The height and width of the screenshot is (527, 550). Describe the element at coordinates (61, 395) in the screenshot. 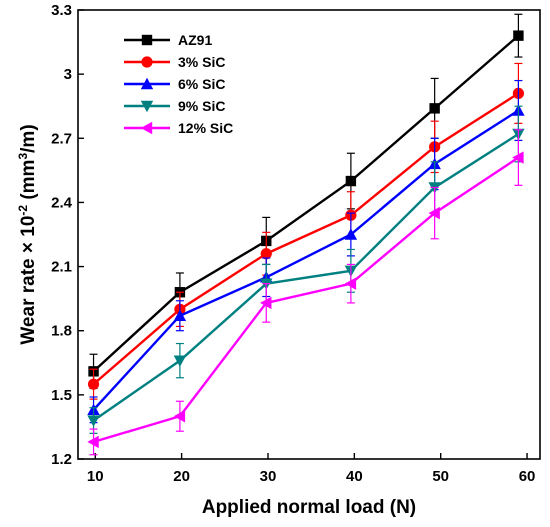

I see `y-tick-label: 1.5` at that location.